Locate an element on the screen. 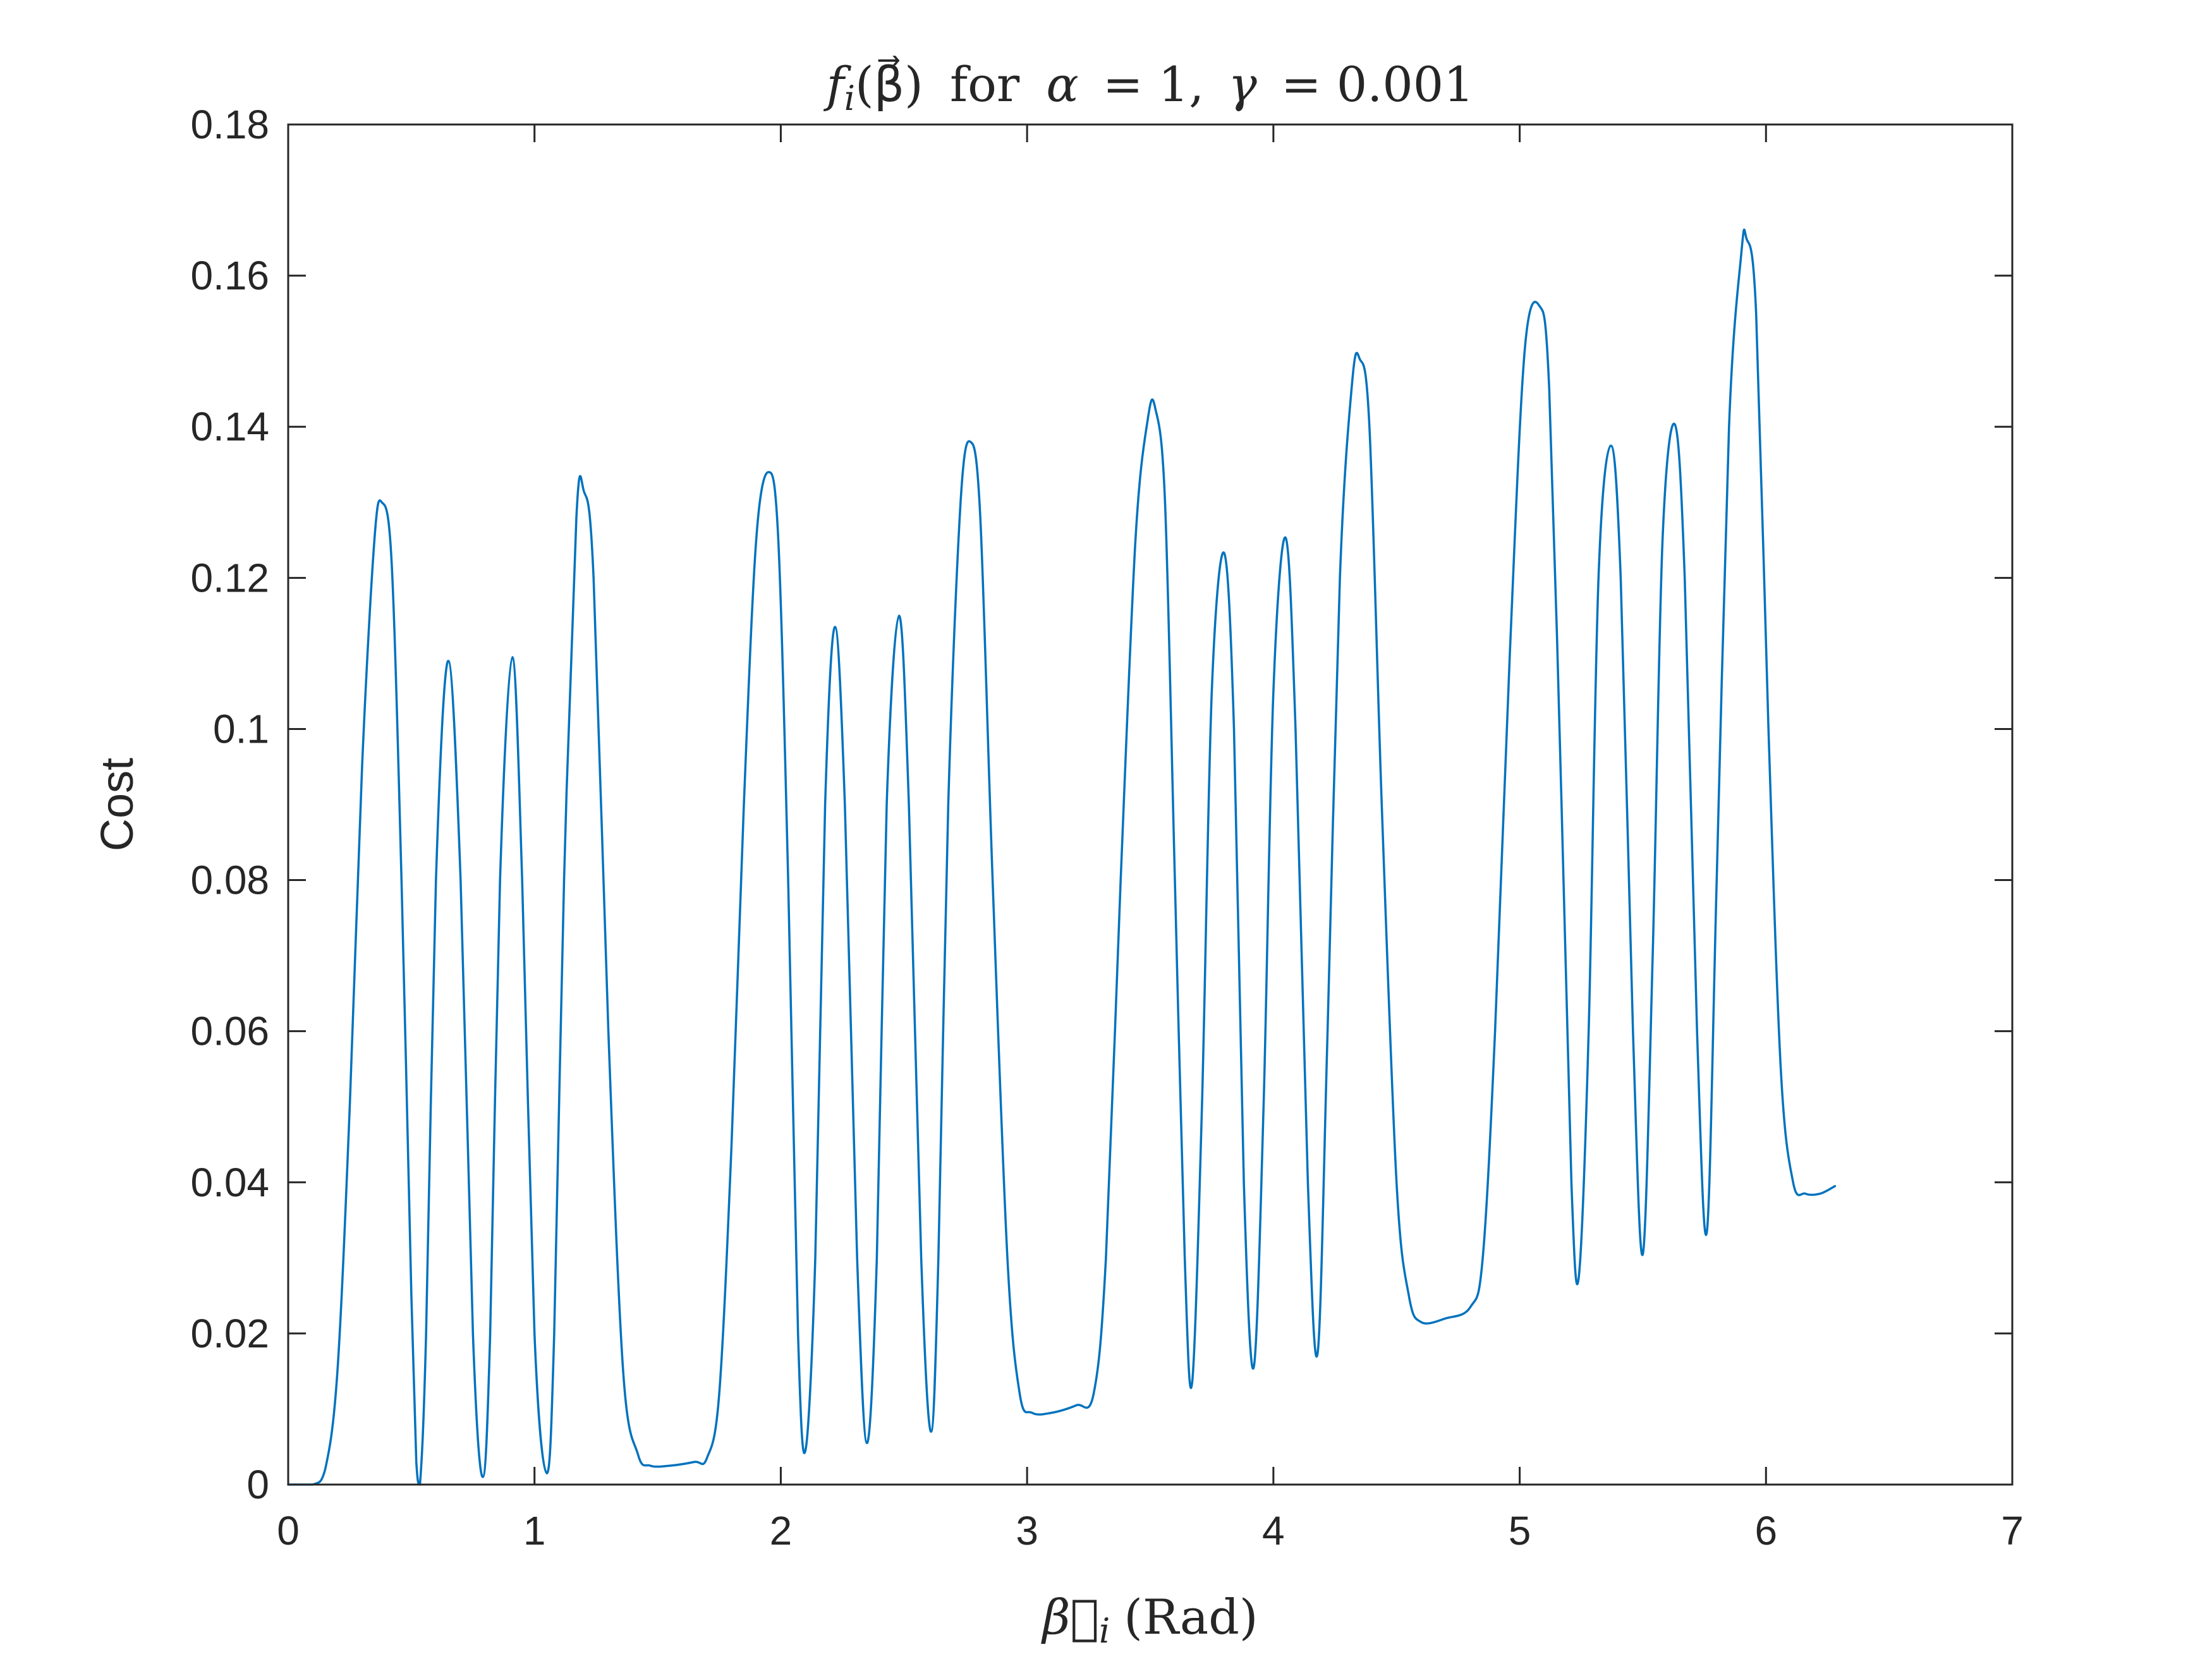  y-tick-label: 0.02 is located at coordinates (229, 1333).